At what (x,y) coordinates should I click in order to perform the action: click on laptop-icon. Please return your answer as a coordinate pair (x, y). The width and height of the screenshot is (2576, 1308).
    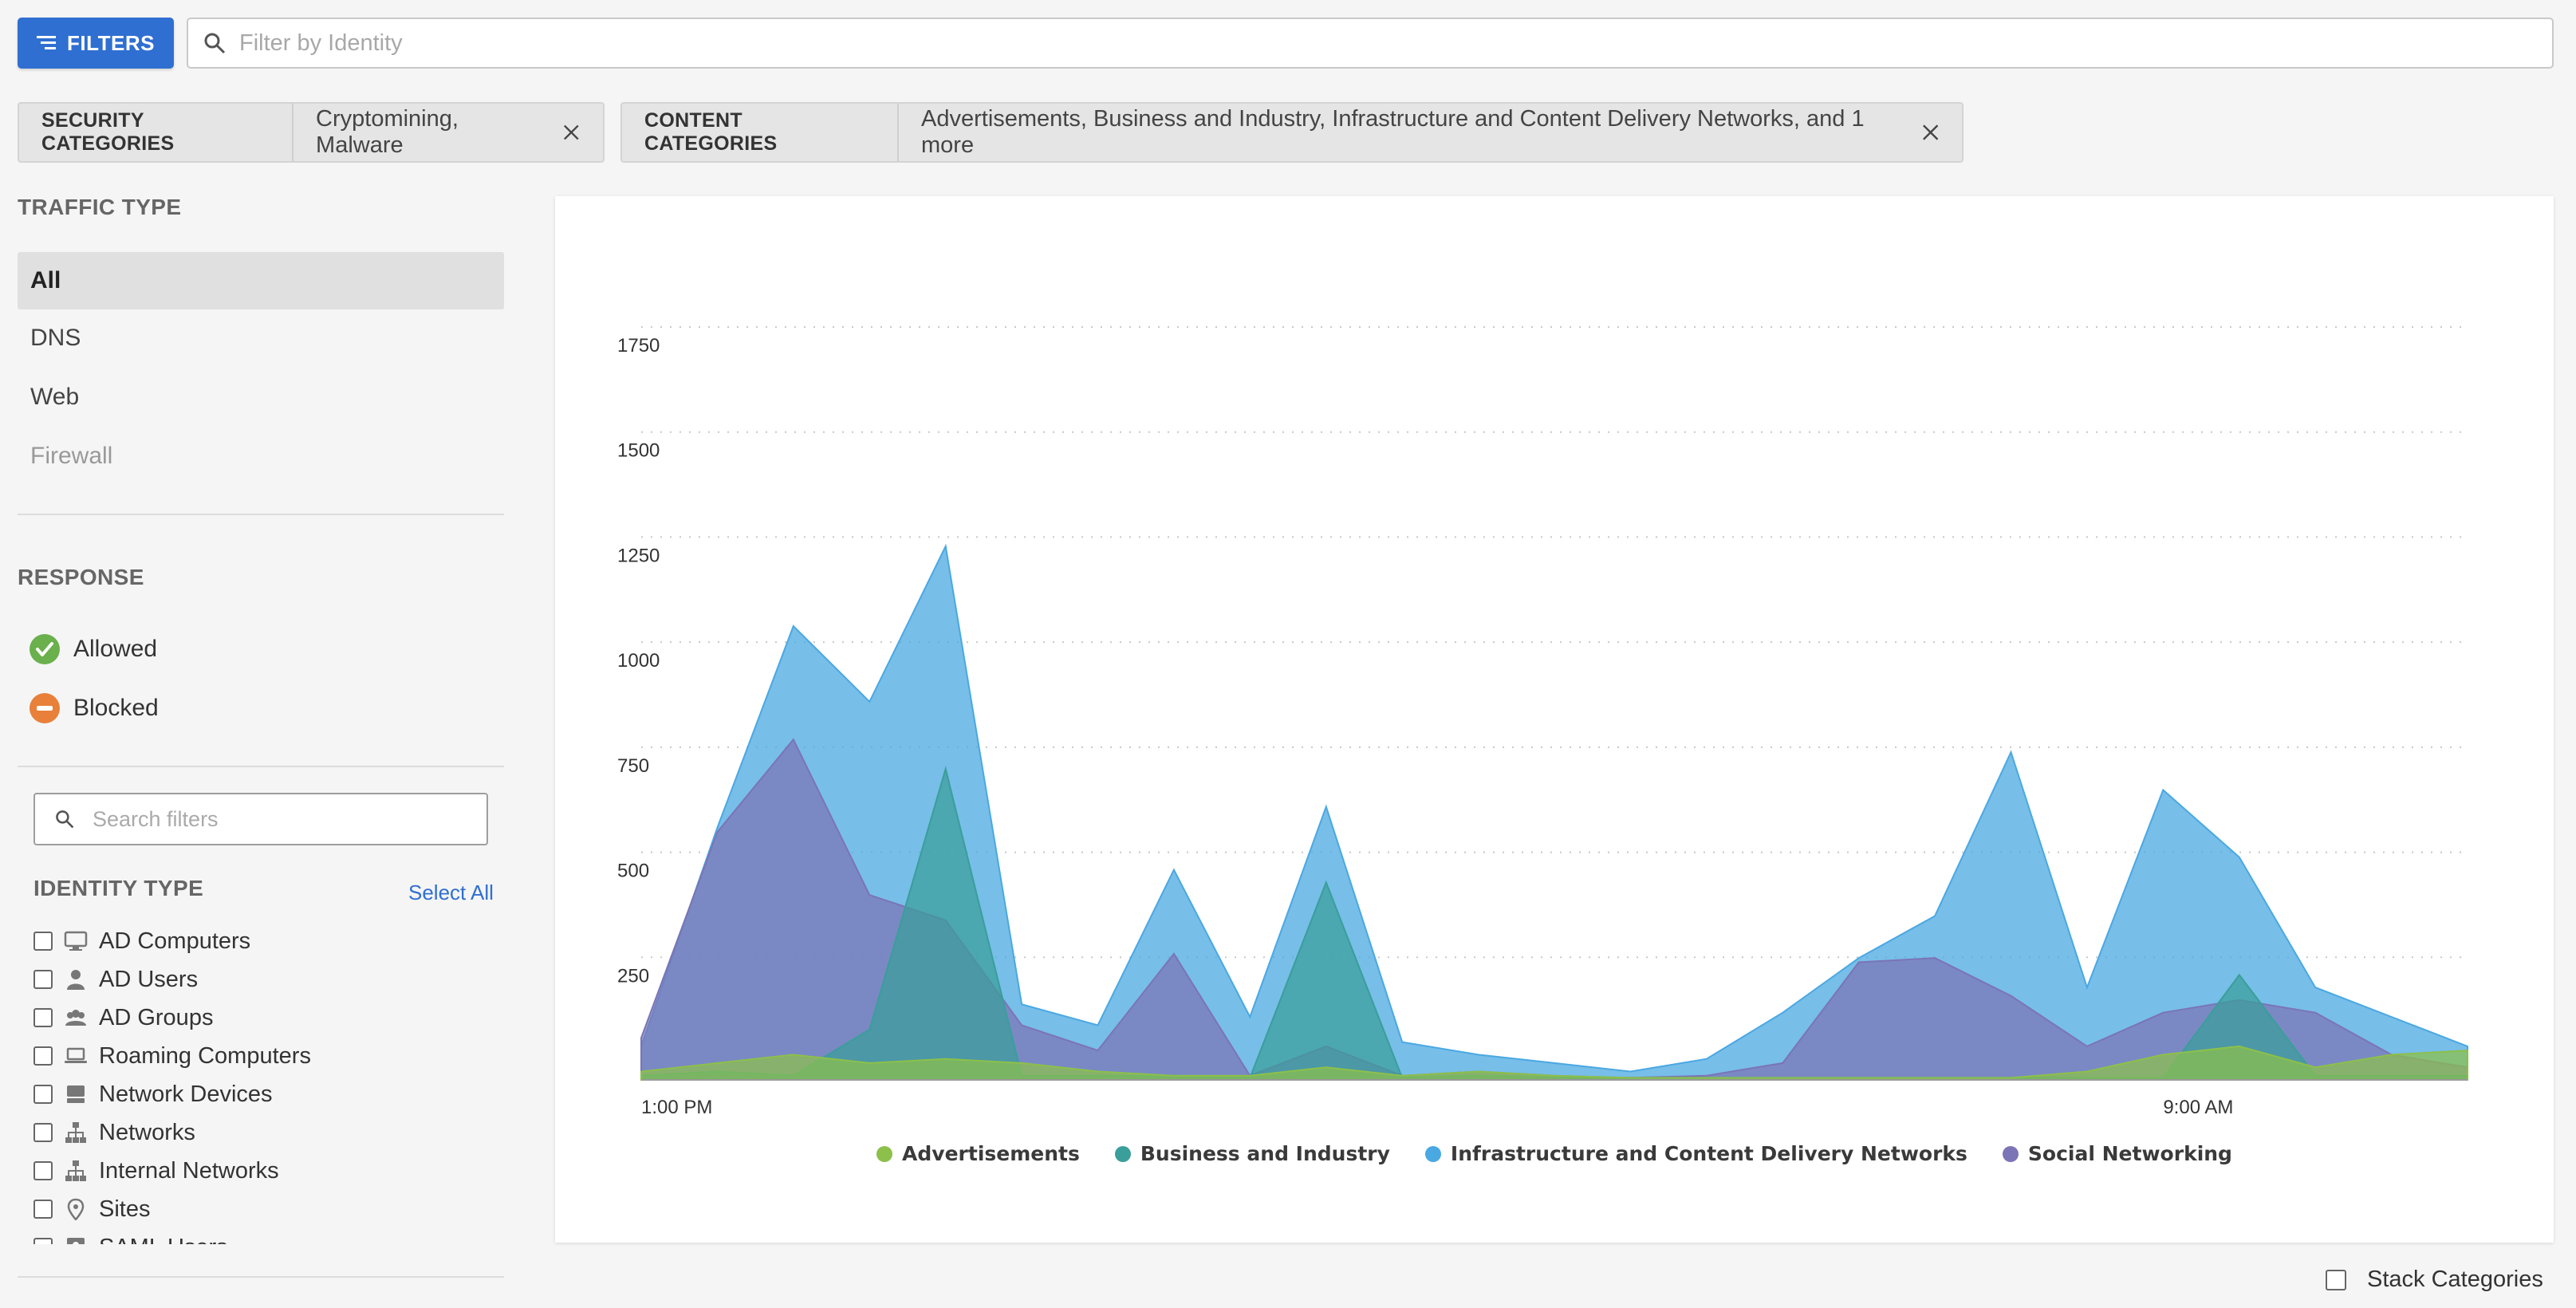
    Looking at the image, I should click on (76, 1055).